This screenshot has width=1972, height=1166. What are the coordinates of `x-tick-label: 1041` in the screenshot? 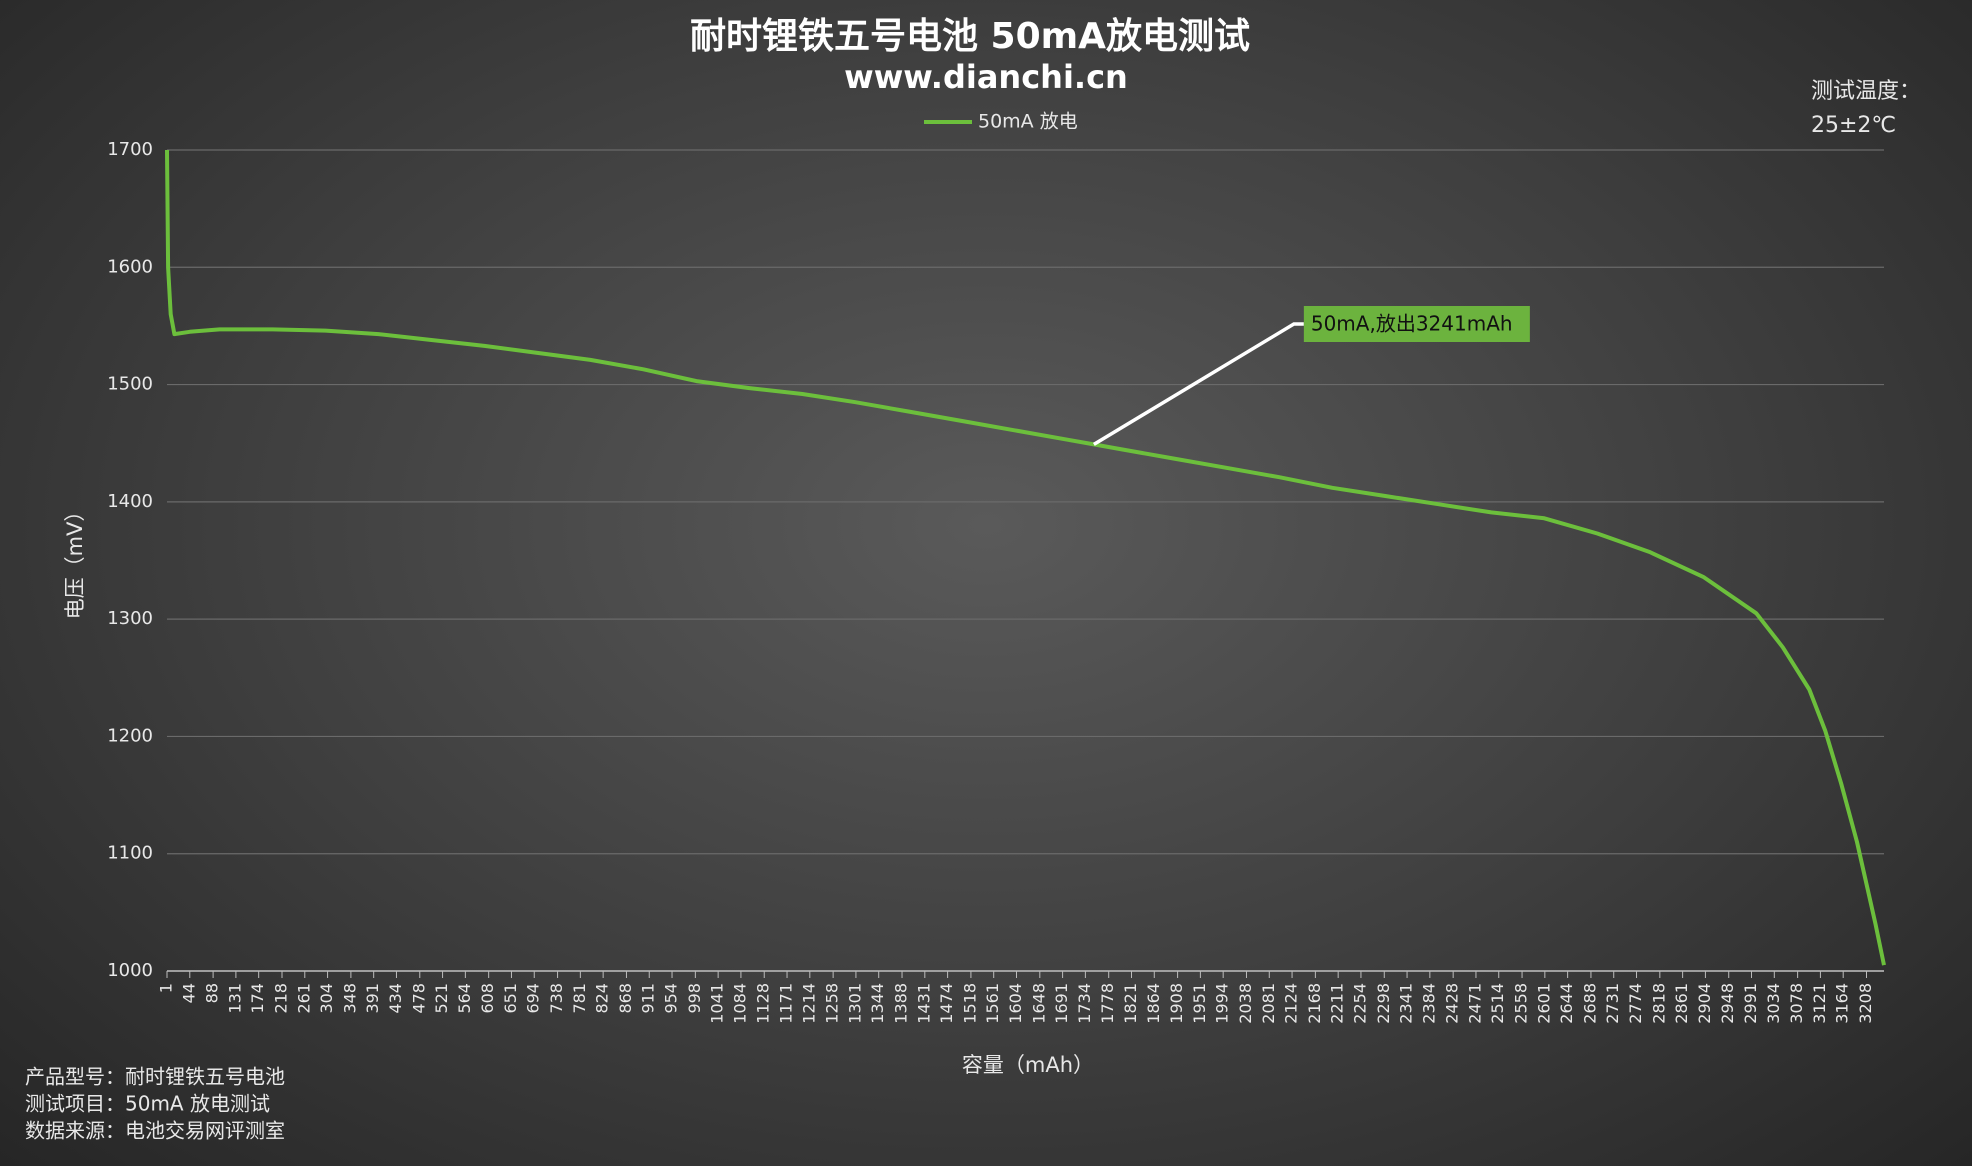 It's located at (717, 1003).